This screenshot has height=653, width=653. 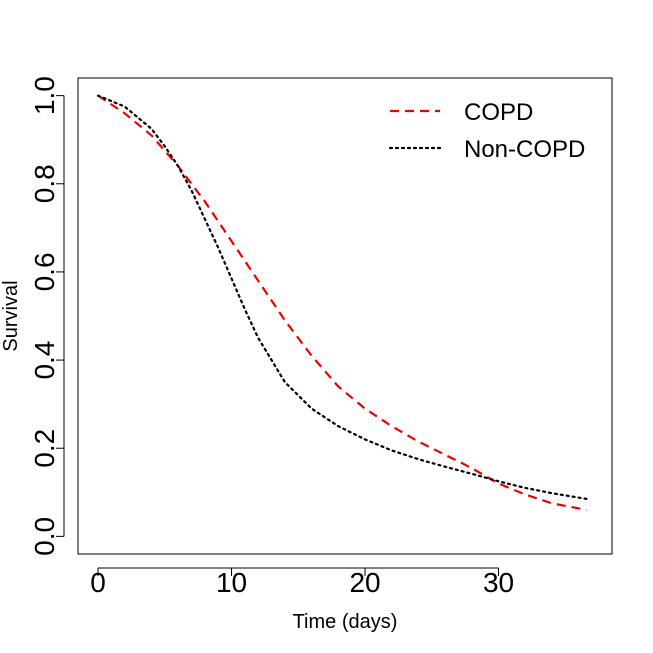 What do you see at coordinates (44, 95) in the screenshot?
I see `y-tick-label: 1.0` at bounding box center [44, 95].